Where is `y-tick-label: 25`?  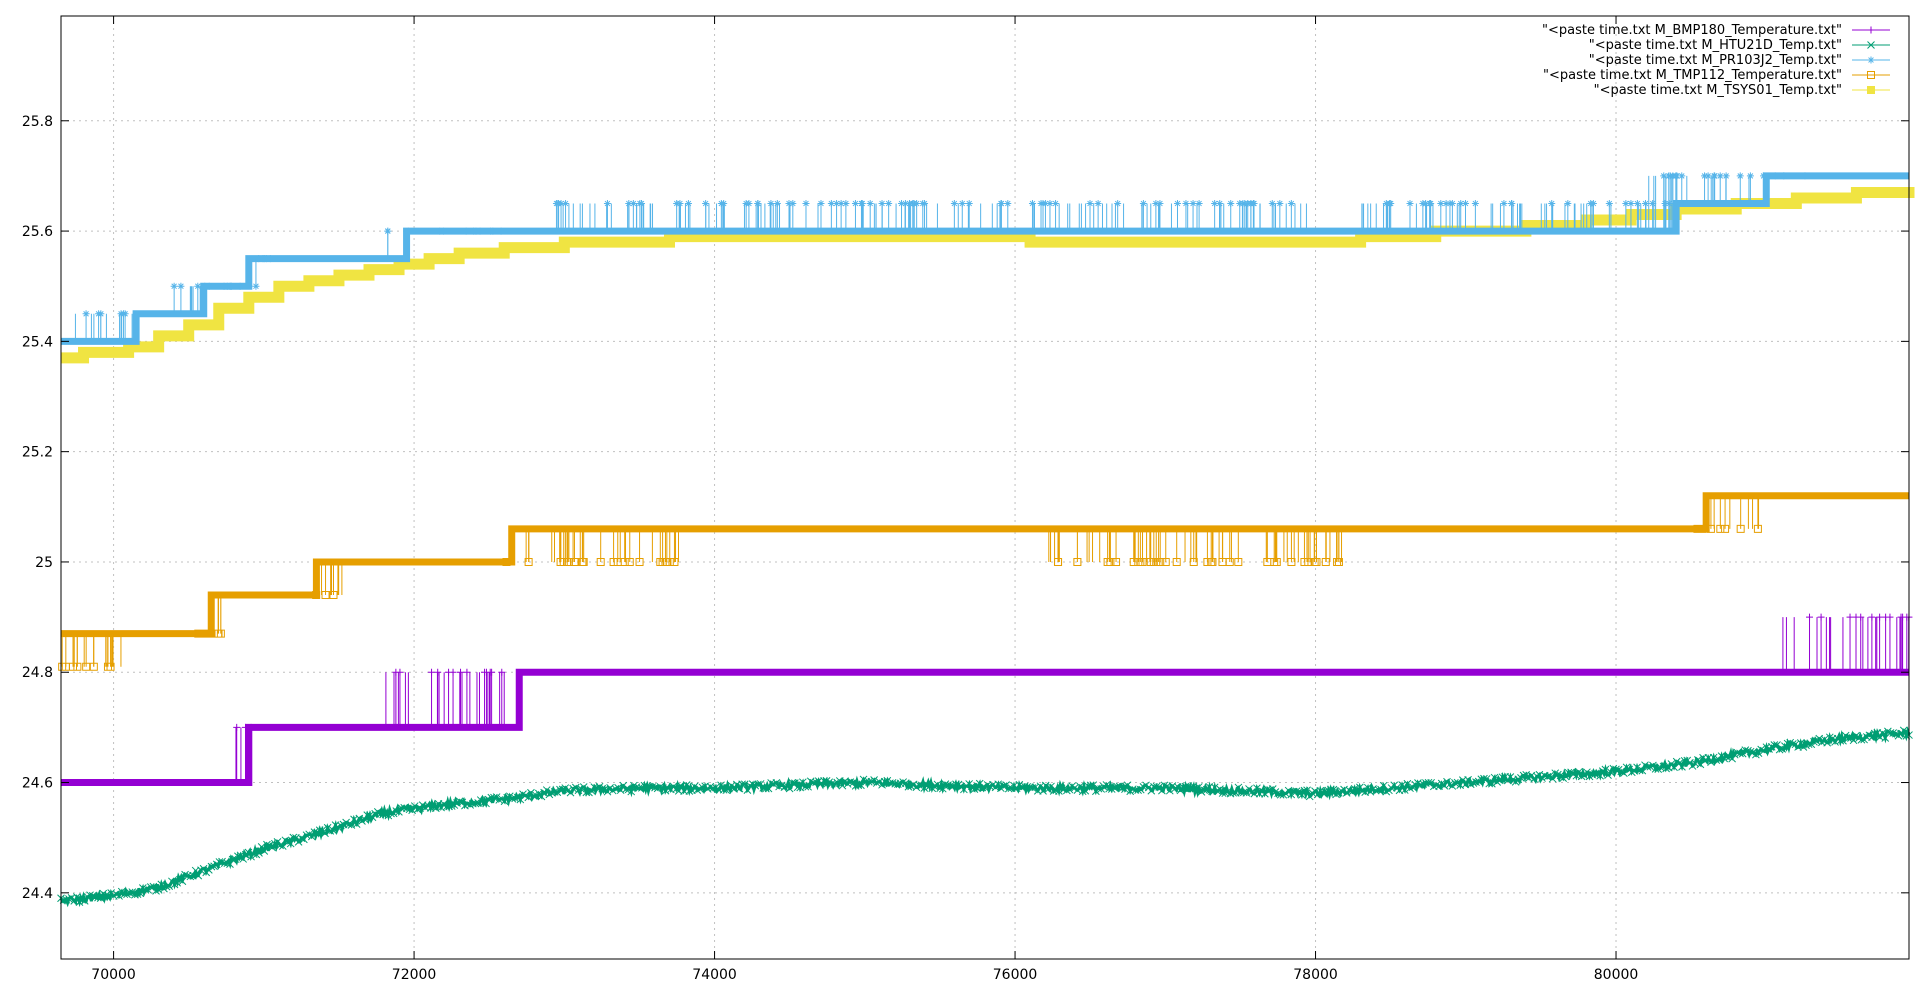 y-tick-label: 25 is located at coordinates (44, 563).